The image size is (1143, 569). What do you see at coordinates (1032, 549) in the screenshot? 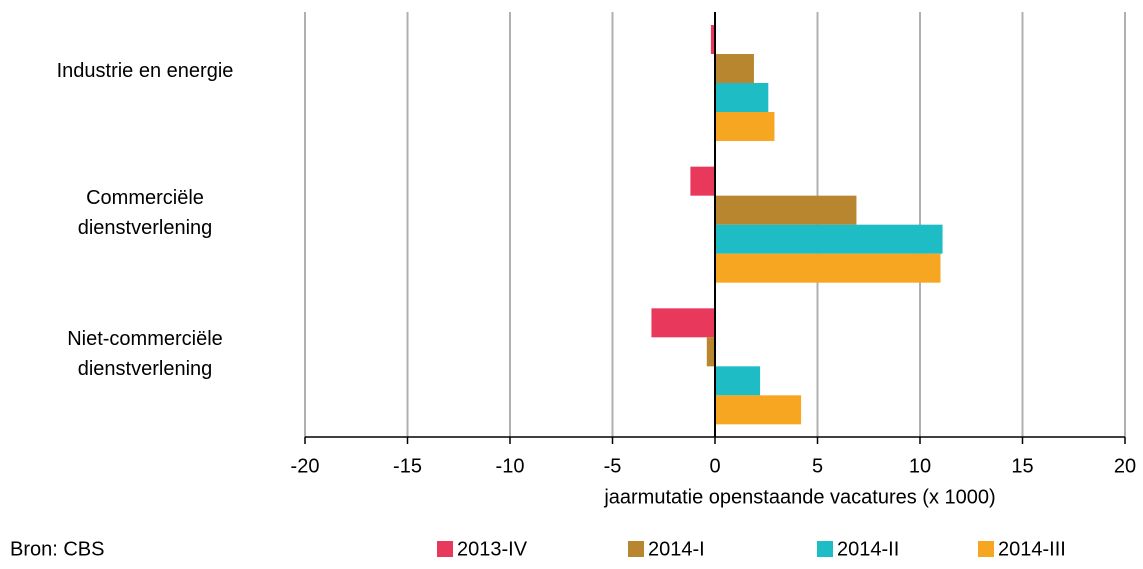
I see `legend-label: 2014-III` at bounding box center [1032, 549].